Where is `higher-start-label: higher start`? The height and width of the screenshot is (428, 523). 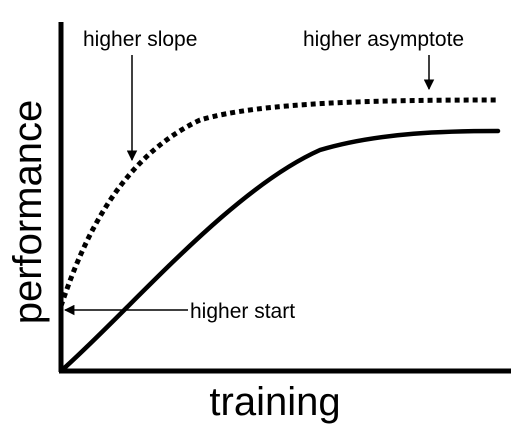
higher-start-label: higher start is located at coordinates (242, 311).